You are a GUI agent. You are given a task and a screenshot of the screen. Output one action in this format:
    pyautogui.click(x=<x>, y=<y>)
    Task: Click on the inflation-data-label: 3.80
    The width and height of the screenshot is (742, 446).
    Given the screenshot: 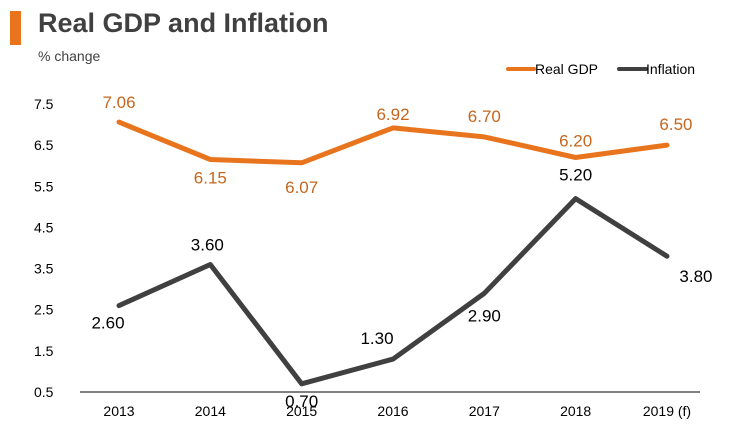 What is the action you would take?
    pyautogui.click(x=695, y=276)
    